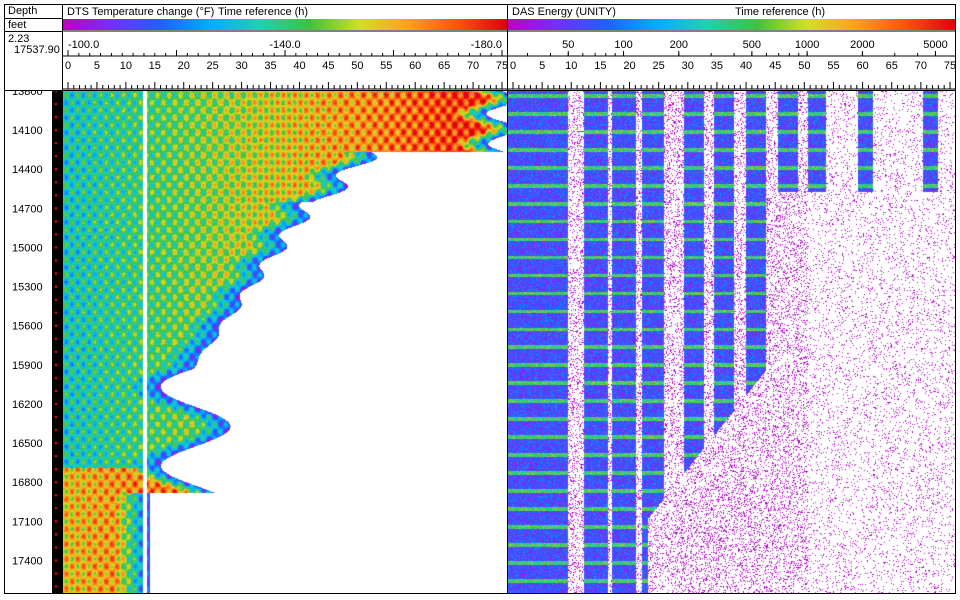  I want to click on colorbar-tick-label: -100.0, so click(83, 45).